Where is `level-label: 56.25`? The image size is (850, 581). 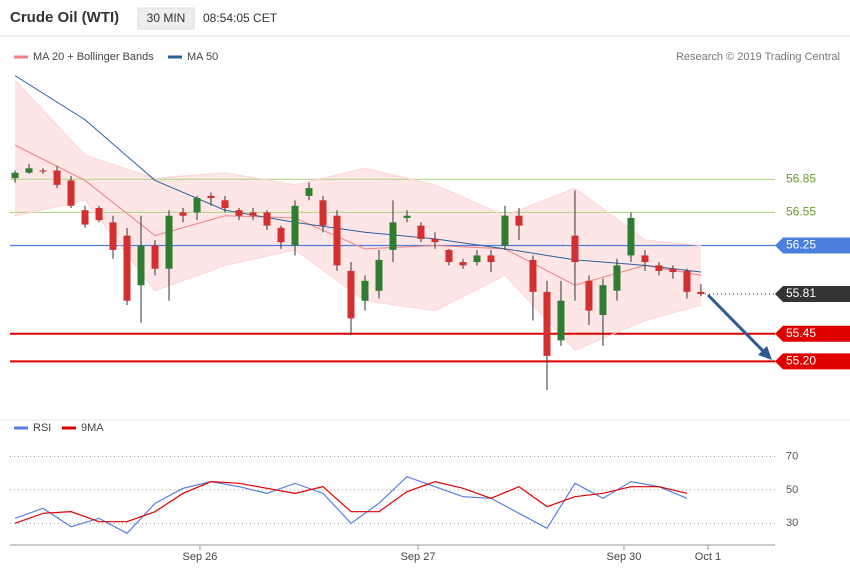 level-label: 56.25 is located at coordinates (801, 245).